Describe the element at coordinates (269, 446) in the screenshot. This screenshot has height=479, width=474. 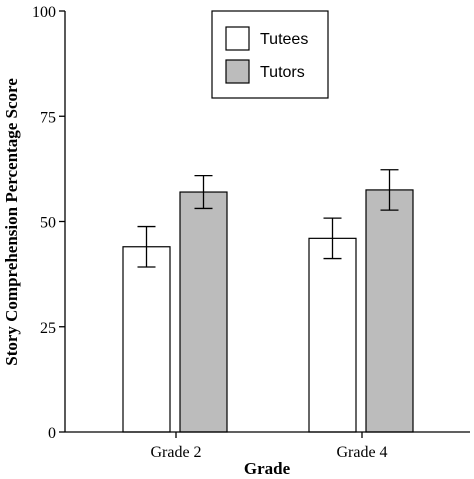
I see `x-axis-ticks: Grade 2 Grade 4` at that location.